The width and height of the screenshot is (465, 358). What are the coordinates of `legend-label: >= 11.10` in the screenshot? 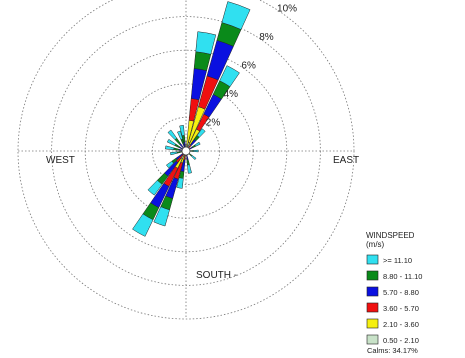 It's located at (397, 260).